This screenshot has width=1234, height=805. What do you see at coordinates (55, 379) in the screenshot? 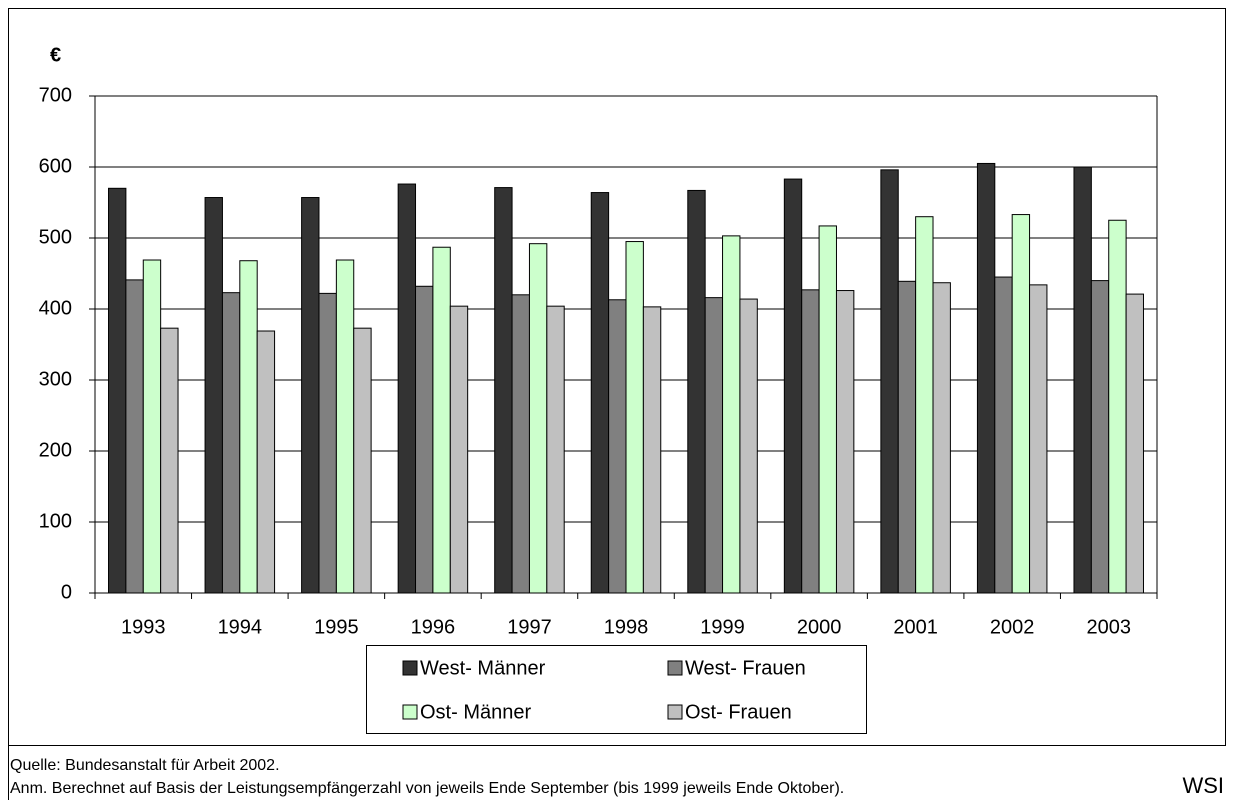
I see `y-tick-label: 300` at bounding box center [55, 379].